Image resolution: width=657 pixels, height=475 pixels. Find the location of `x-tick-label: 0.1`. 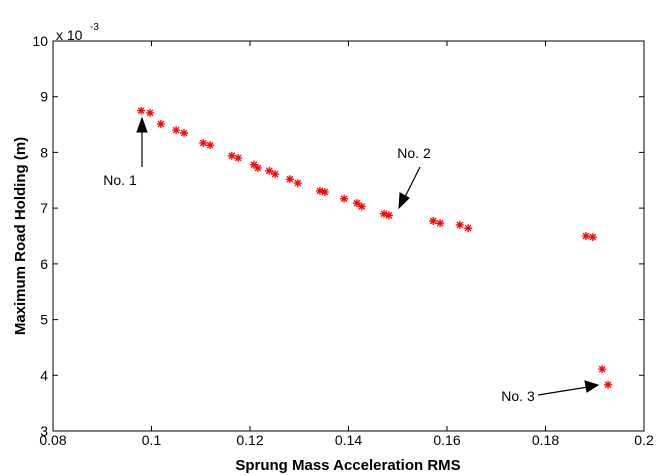

x-tick-label: 0.1 is located at coordinates (152, 440).